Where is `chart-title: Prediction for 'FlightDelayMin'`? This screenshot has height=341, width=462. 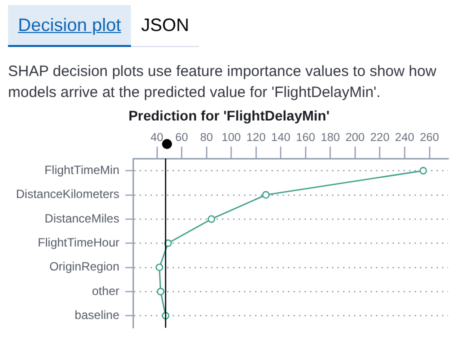
chart-title: Prediction for 'FlightDelayMin' is located at coordinates (229, 115).